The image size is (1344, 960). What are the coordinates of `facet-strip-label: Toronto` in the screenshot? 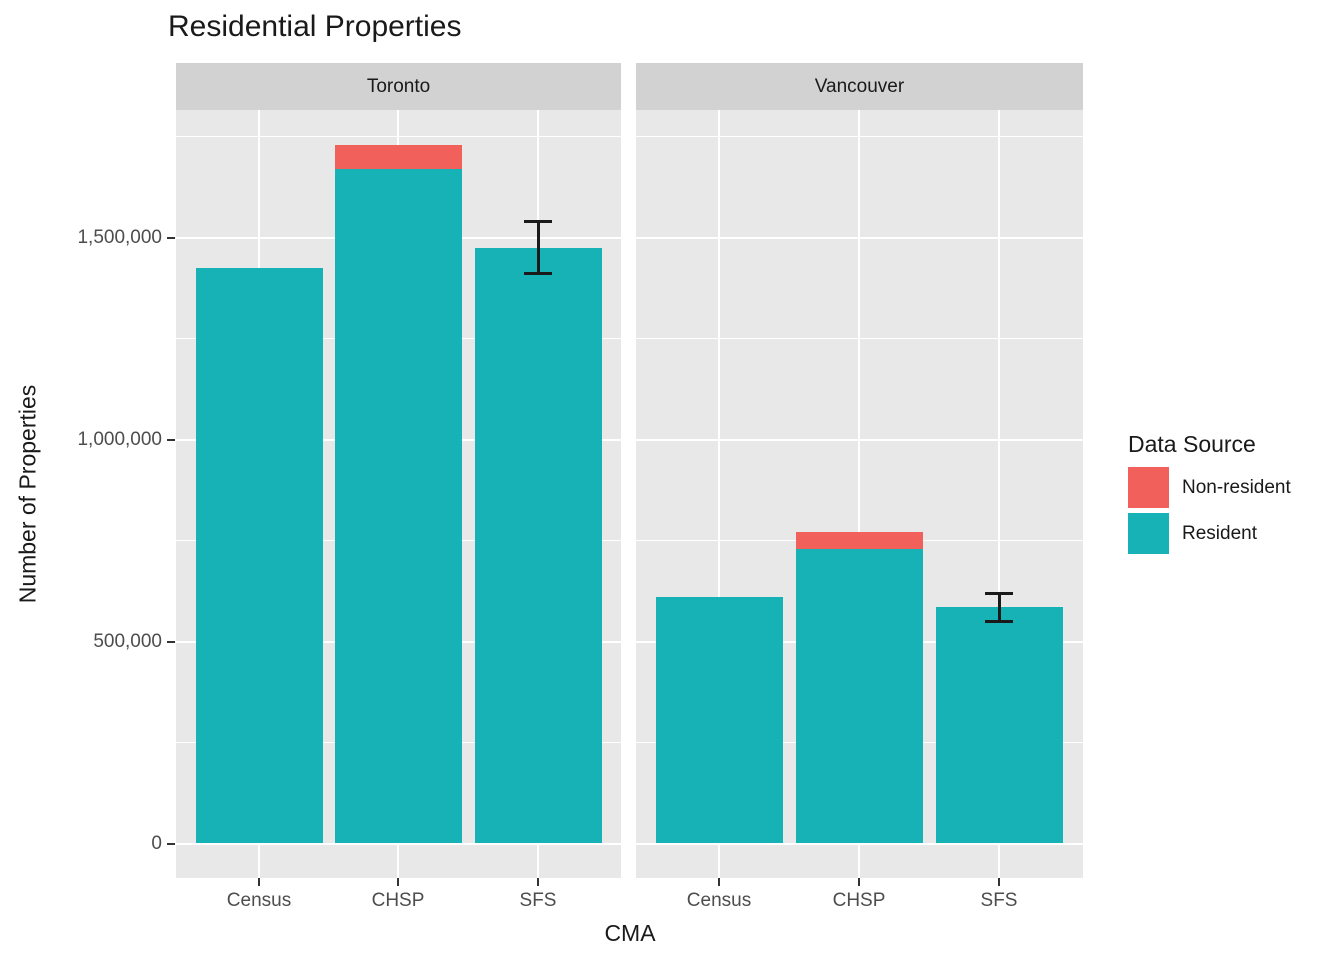 It's located at (398, 86).